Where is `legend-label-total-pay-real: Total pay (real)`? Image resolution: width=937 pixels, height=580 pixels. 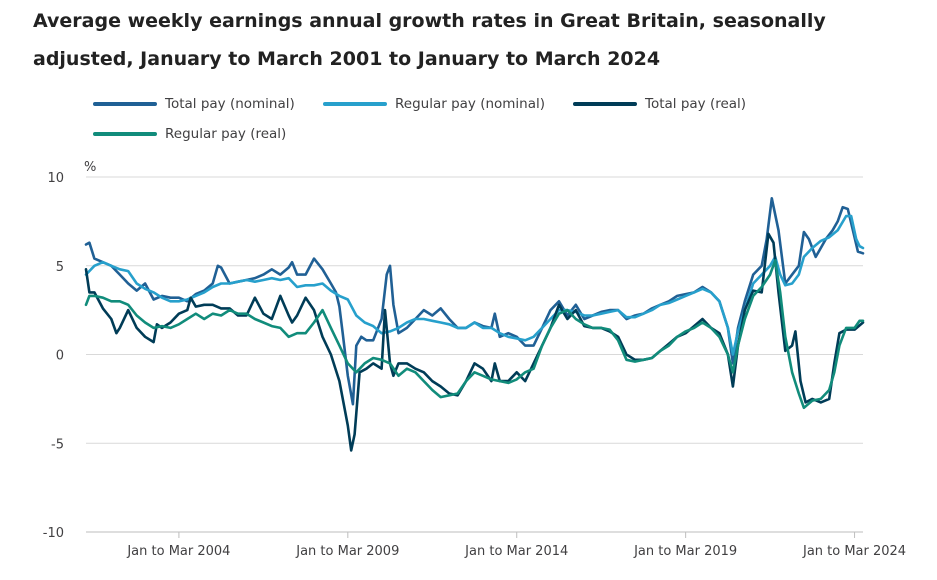
legend-label-total-pay-real: Total pay (real) is located at coordinates (696, 104).